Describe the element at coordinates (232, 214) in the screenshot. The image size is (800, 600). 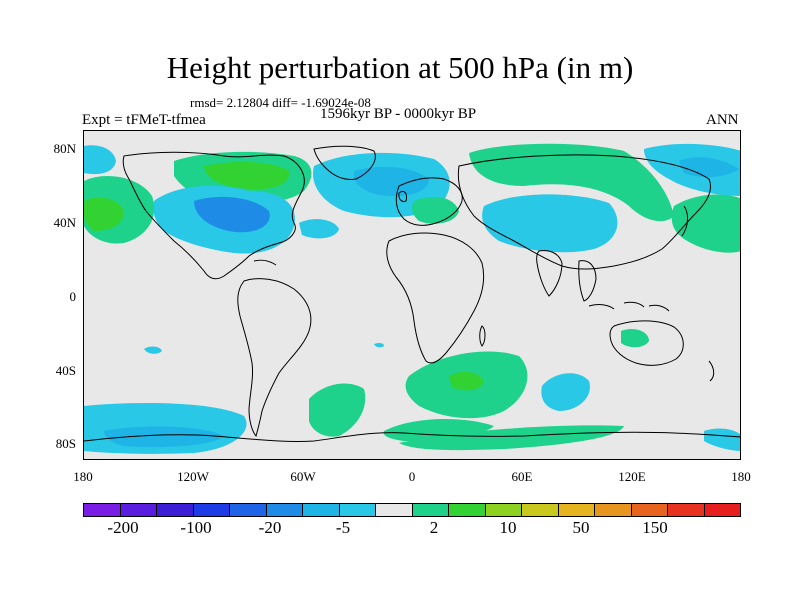
I see `anomaly-region-namerica-neg-core` at that location.